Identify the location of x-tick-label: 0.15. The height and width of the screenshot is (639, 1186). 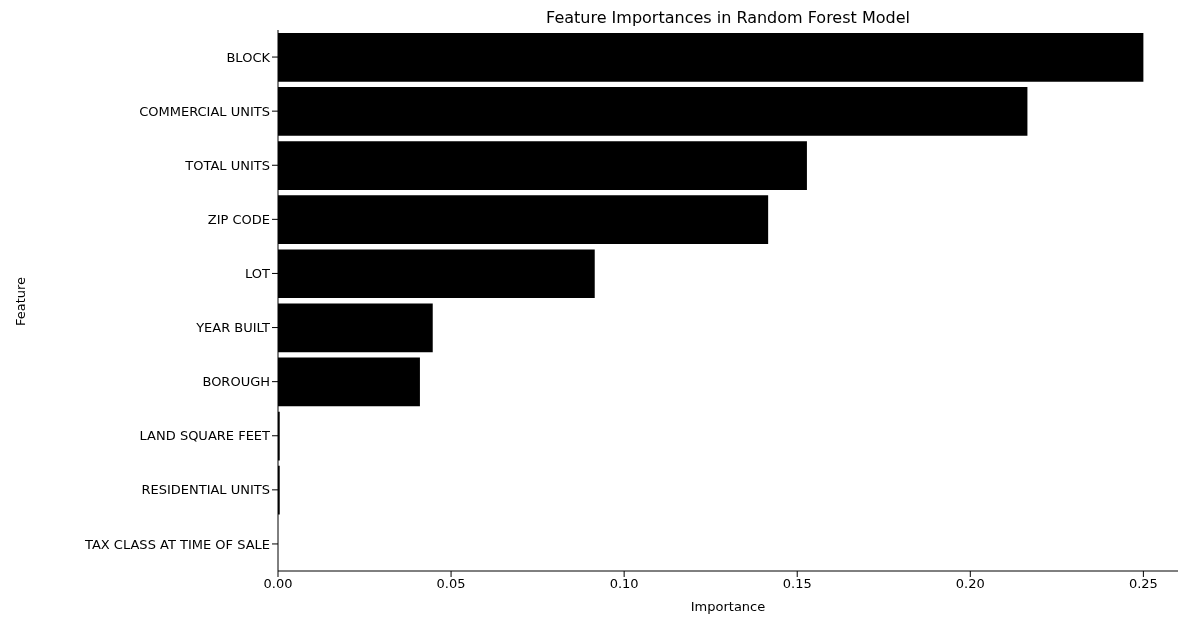
(797, 584).